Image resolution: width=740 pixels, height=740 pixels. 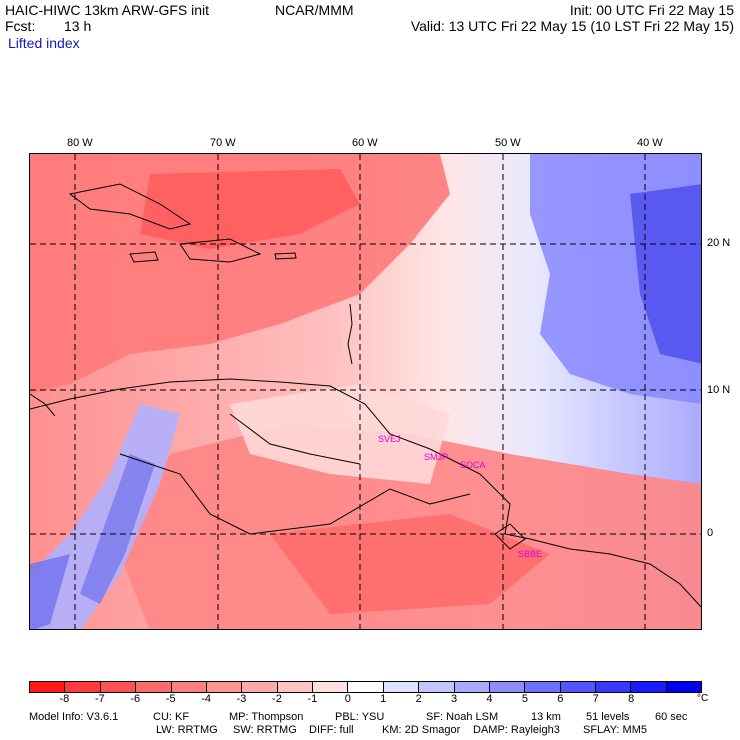 I want to click on footer-lw: LW: RRTMG, so click(x=187, y=730).